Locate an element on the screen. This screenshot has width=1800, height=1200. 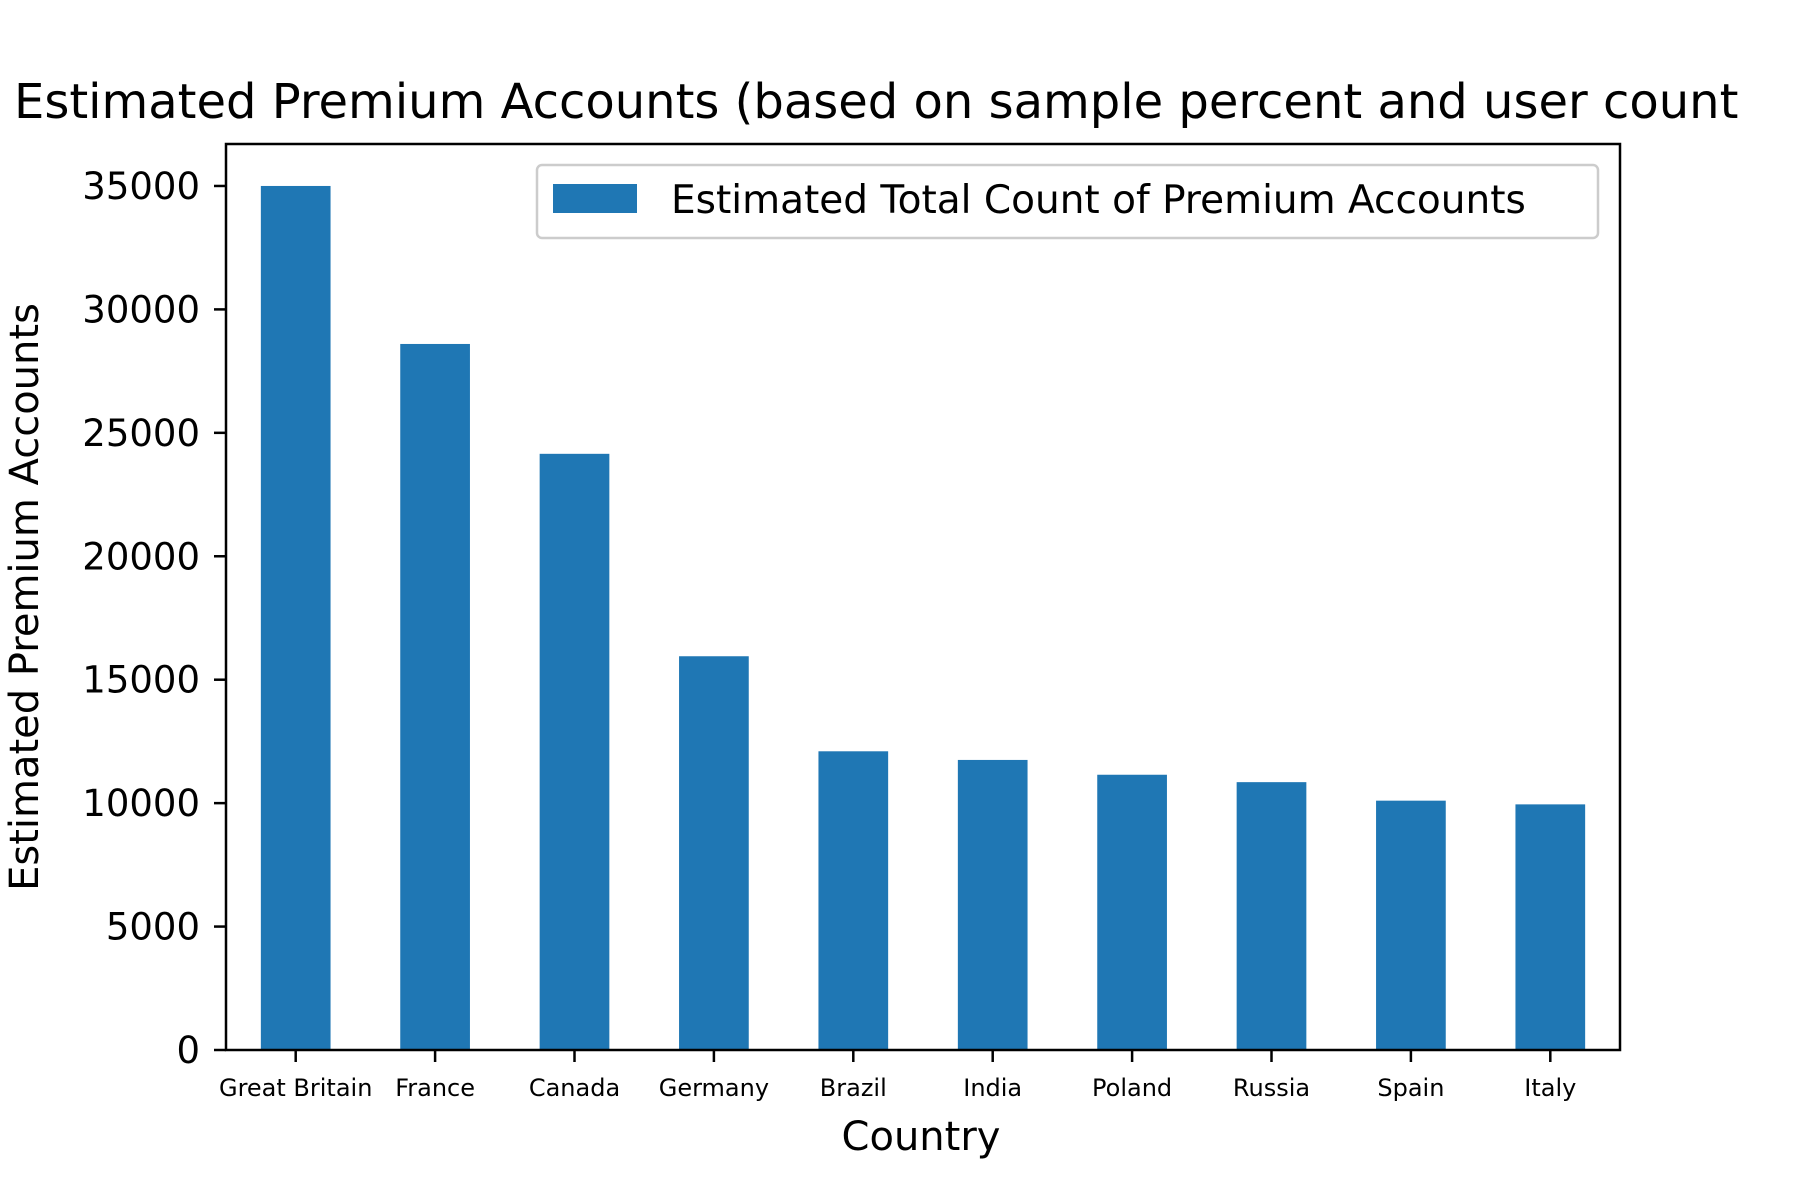
bar-germany is located at coordinates (714, 853).